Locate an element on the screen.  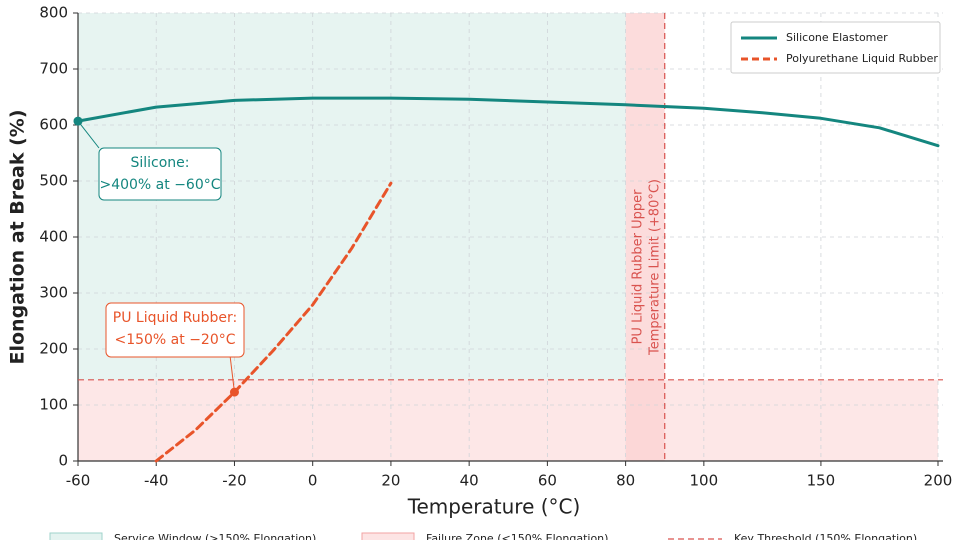
x-tick-label: 80 is located at coordinates (625, 481).